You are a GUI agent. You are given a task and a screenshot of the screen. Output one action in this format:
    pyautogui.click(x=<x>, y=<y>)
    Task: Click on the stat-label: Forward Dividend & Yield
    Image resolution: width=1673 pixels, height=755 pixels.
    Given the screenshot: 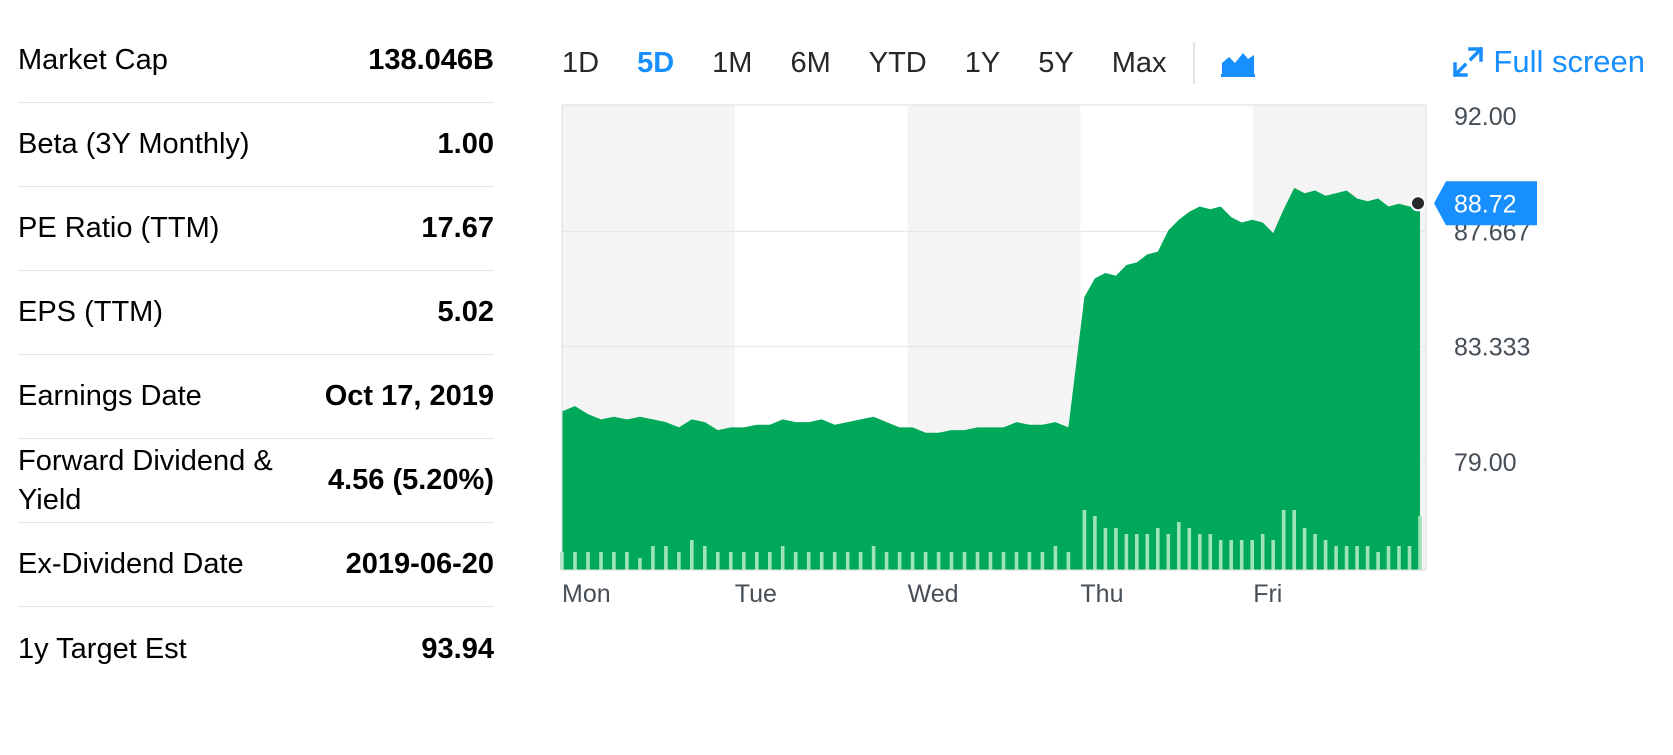 What is the action you would take?
    pyautogui.click(x=145, y=480)
    